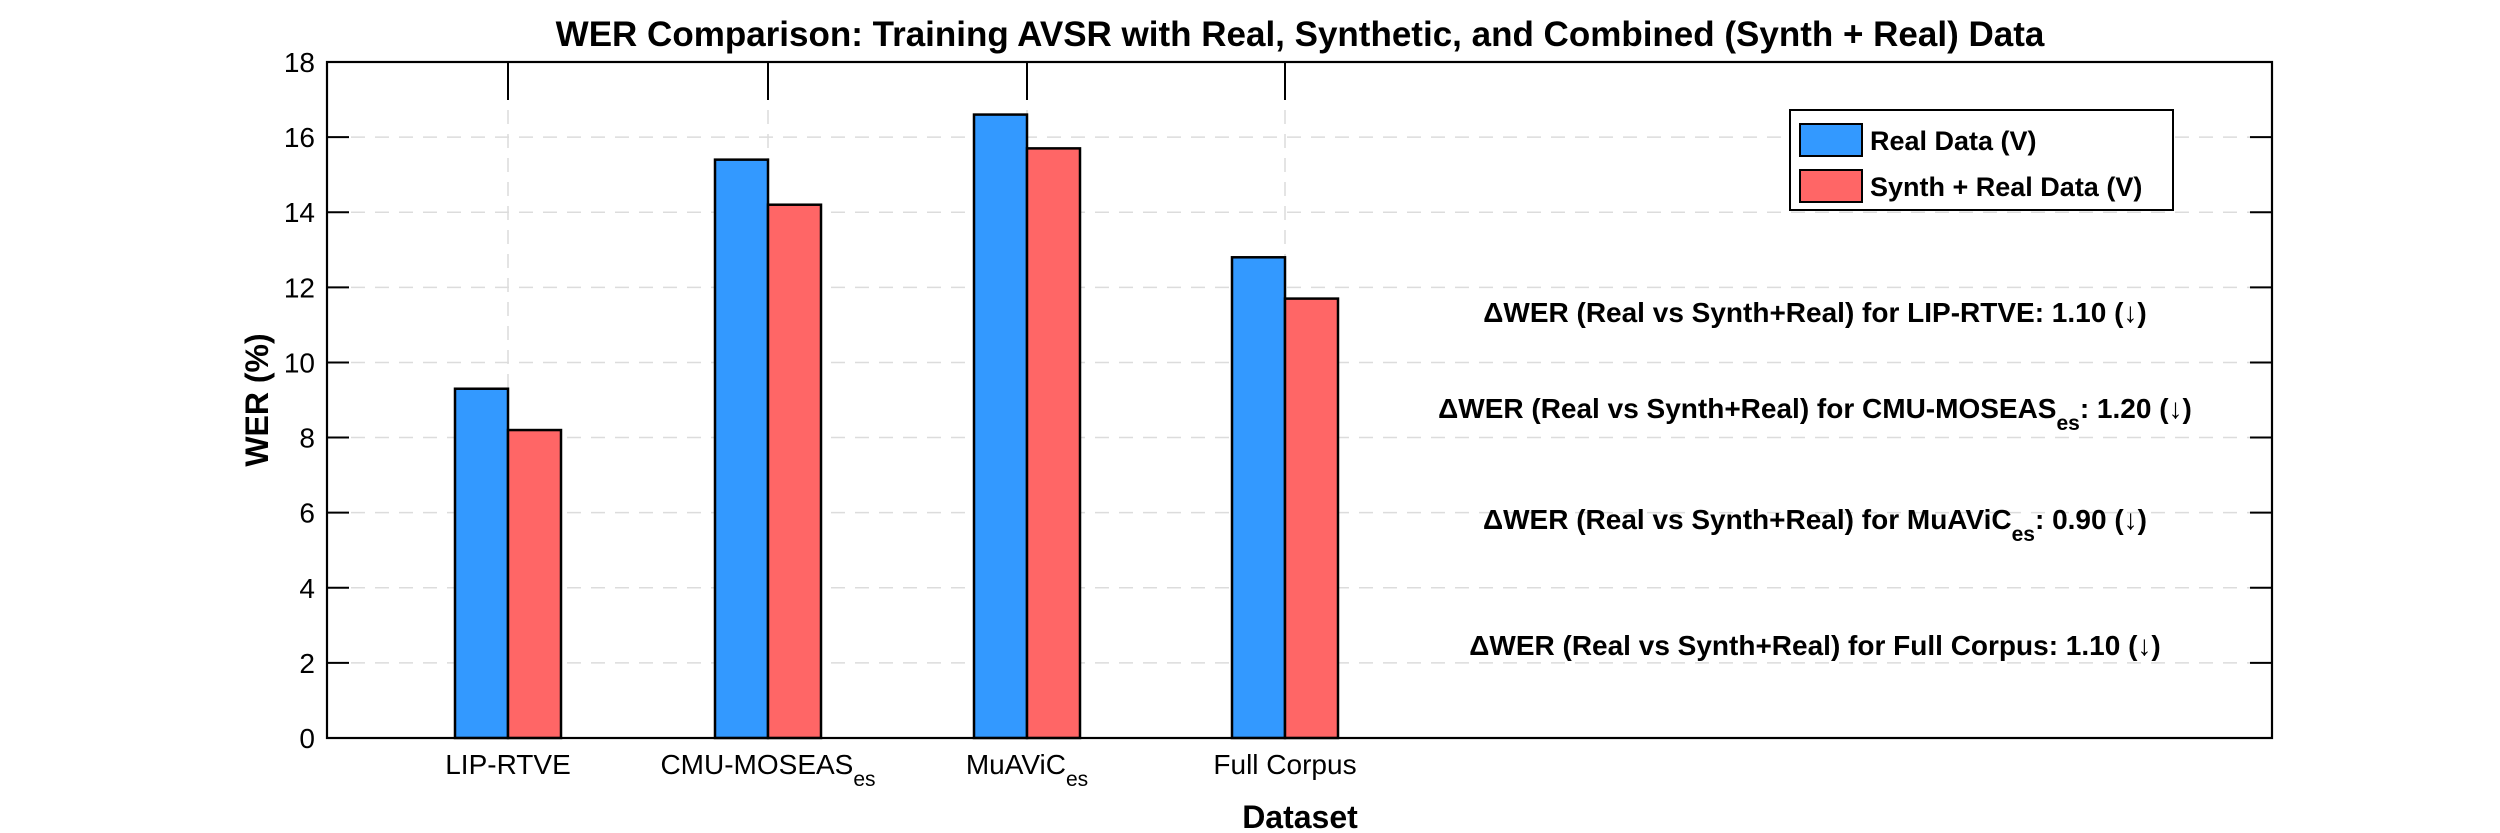 The width and height of the screenshot is (2500, 833). Describe the element at coordinates (307, 663) in the screenshot. I see `y-tick-label: 2` at that location.